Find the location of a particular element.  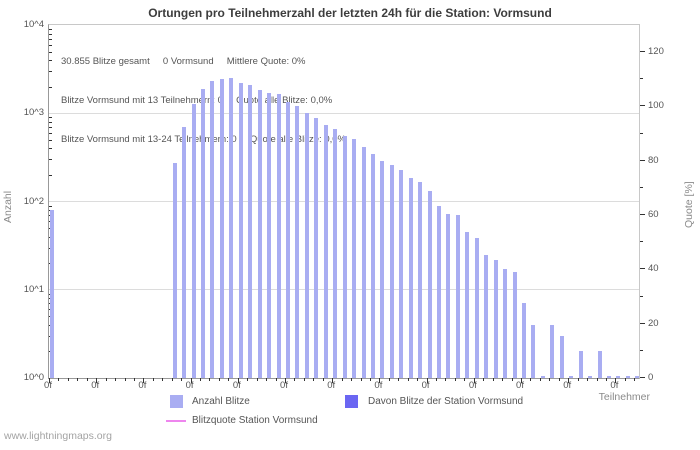

y-right-tick-label: 80 is located at coordinates (653, 160).